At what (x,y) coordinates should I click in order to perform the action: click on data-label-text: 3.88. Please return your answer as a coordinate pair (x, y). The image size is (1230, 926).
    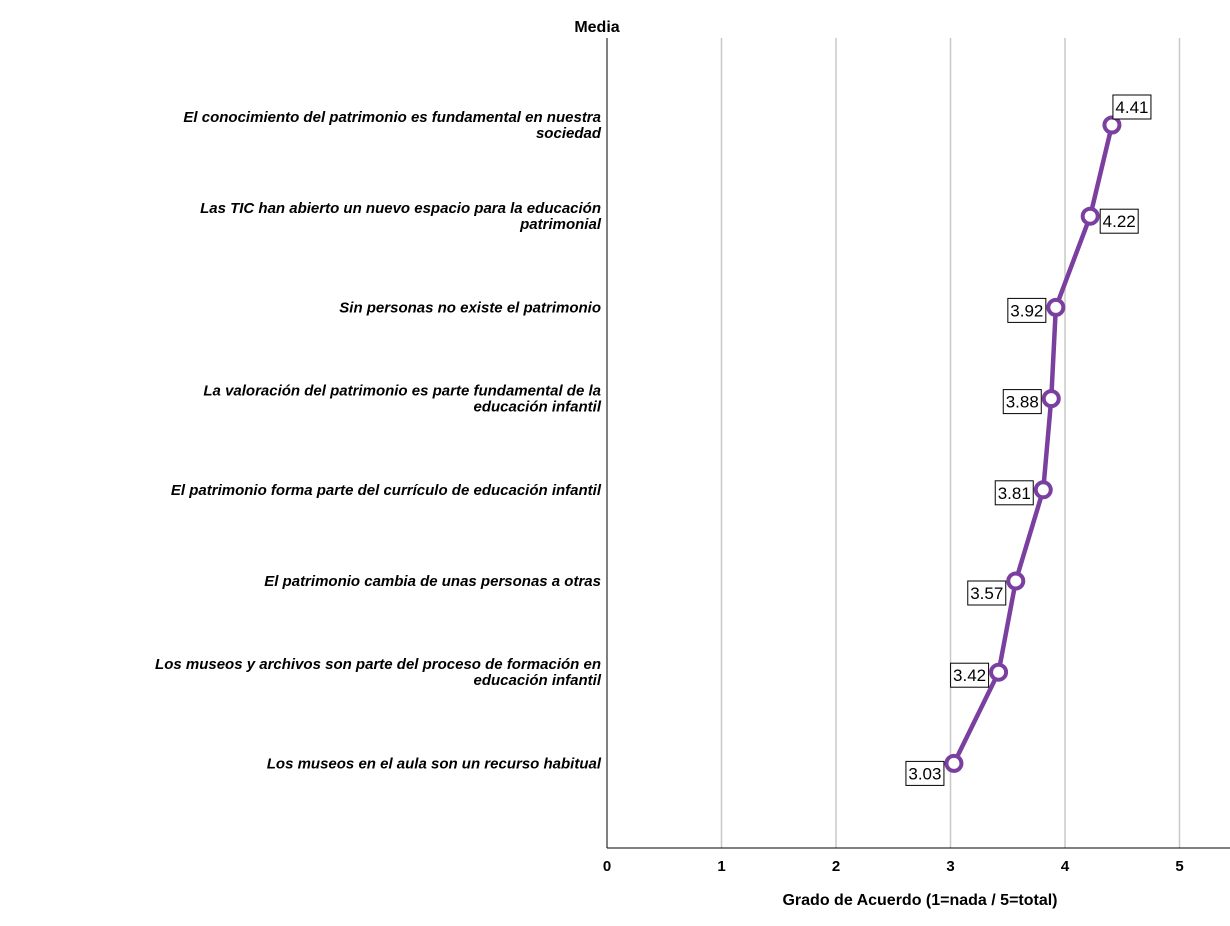
    Looking at the image, I should click on (1022, 402).